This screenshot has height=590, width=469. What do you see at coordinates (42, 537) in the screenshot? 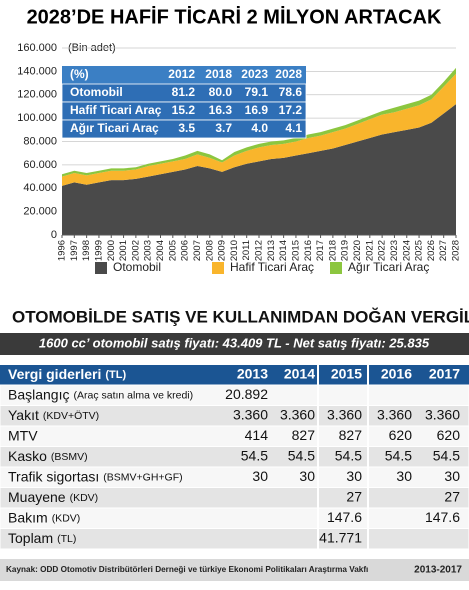
I see `row-label: Toplam (TL)` at bounding box center [42, 537].